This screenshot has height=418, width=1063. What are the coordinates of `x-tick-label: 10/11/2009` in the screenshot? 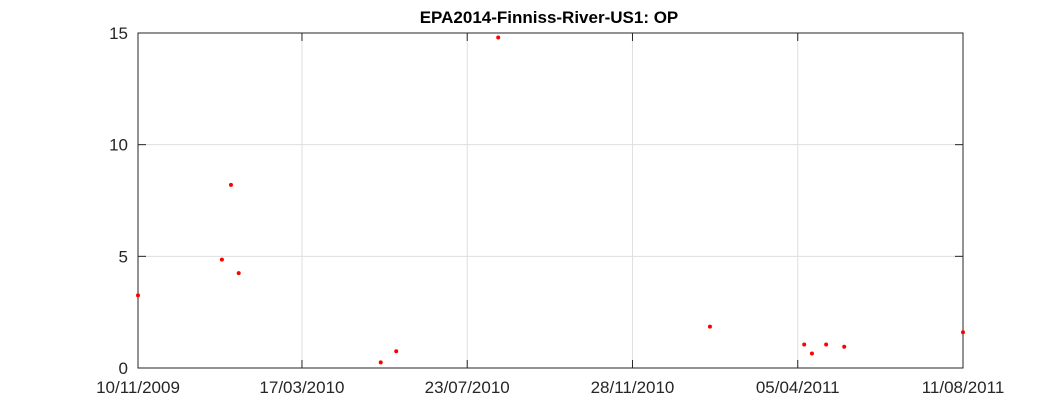 It's located at (138, 387).